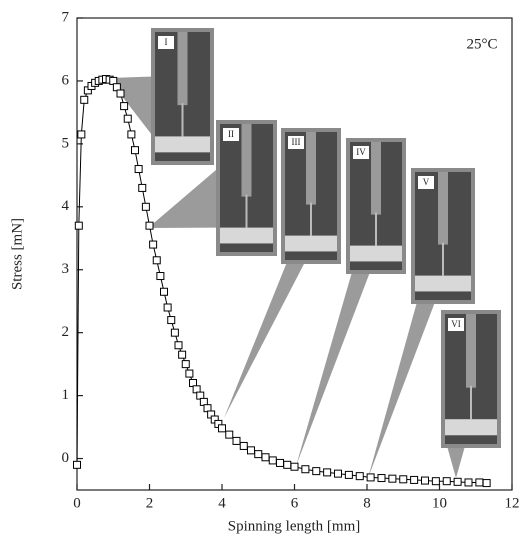  What do you see at coordinates (66, 395) in the screenshot?
I see `y-tick-label: 1` at bounding box center [66, 395].